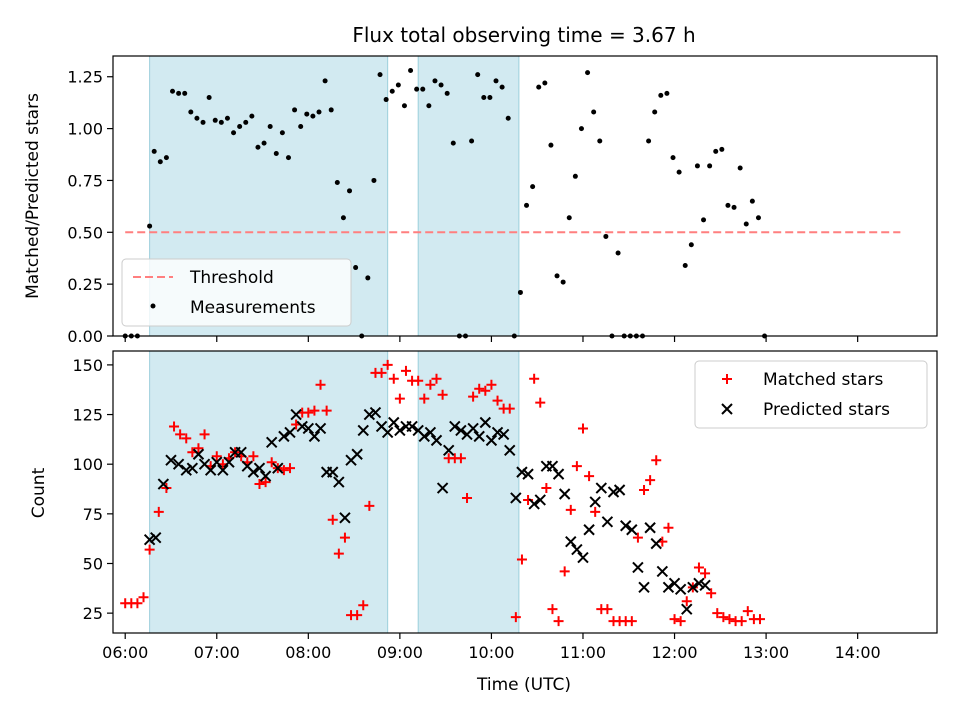 The height and width of the screenshot is (720, 960). Describe the element at coordinates (858, 652) in the screenshot. I see `x-tick-label: 14:00` at that location.